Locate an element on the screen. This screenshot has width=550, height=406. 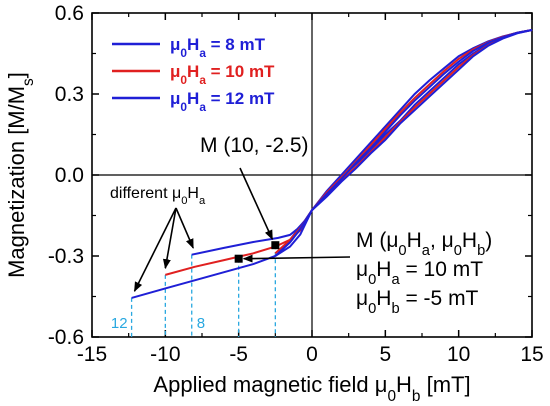
x-tick-label: 0 is located at coordinates (312, 354).